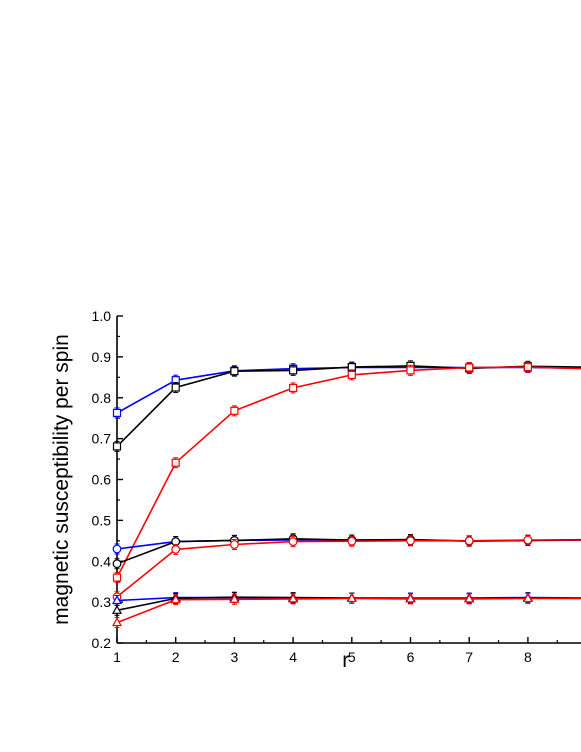  I want to click on y-tick-label: 0.5, so click(102, 520).